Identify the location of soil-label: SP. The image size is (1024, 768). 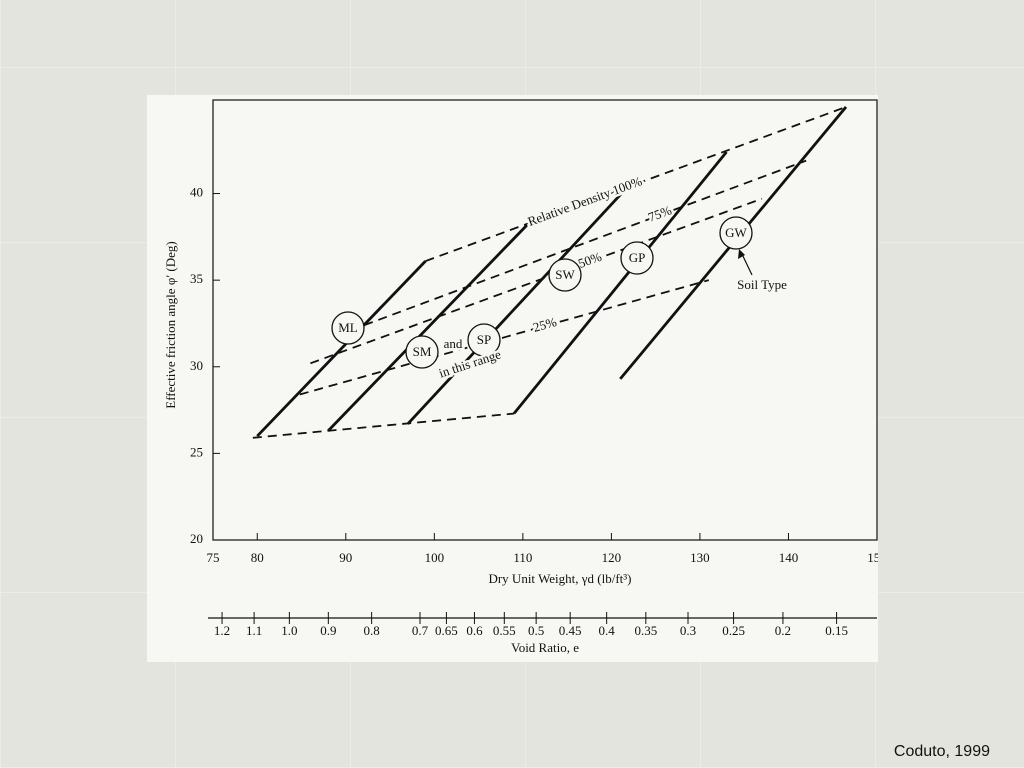
(484, 339).